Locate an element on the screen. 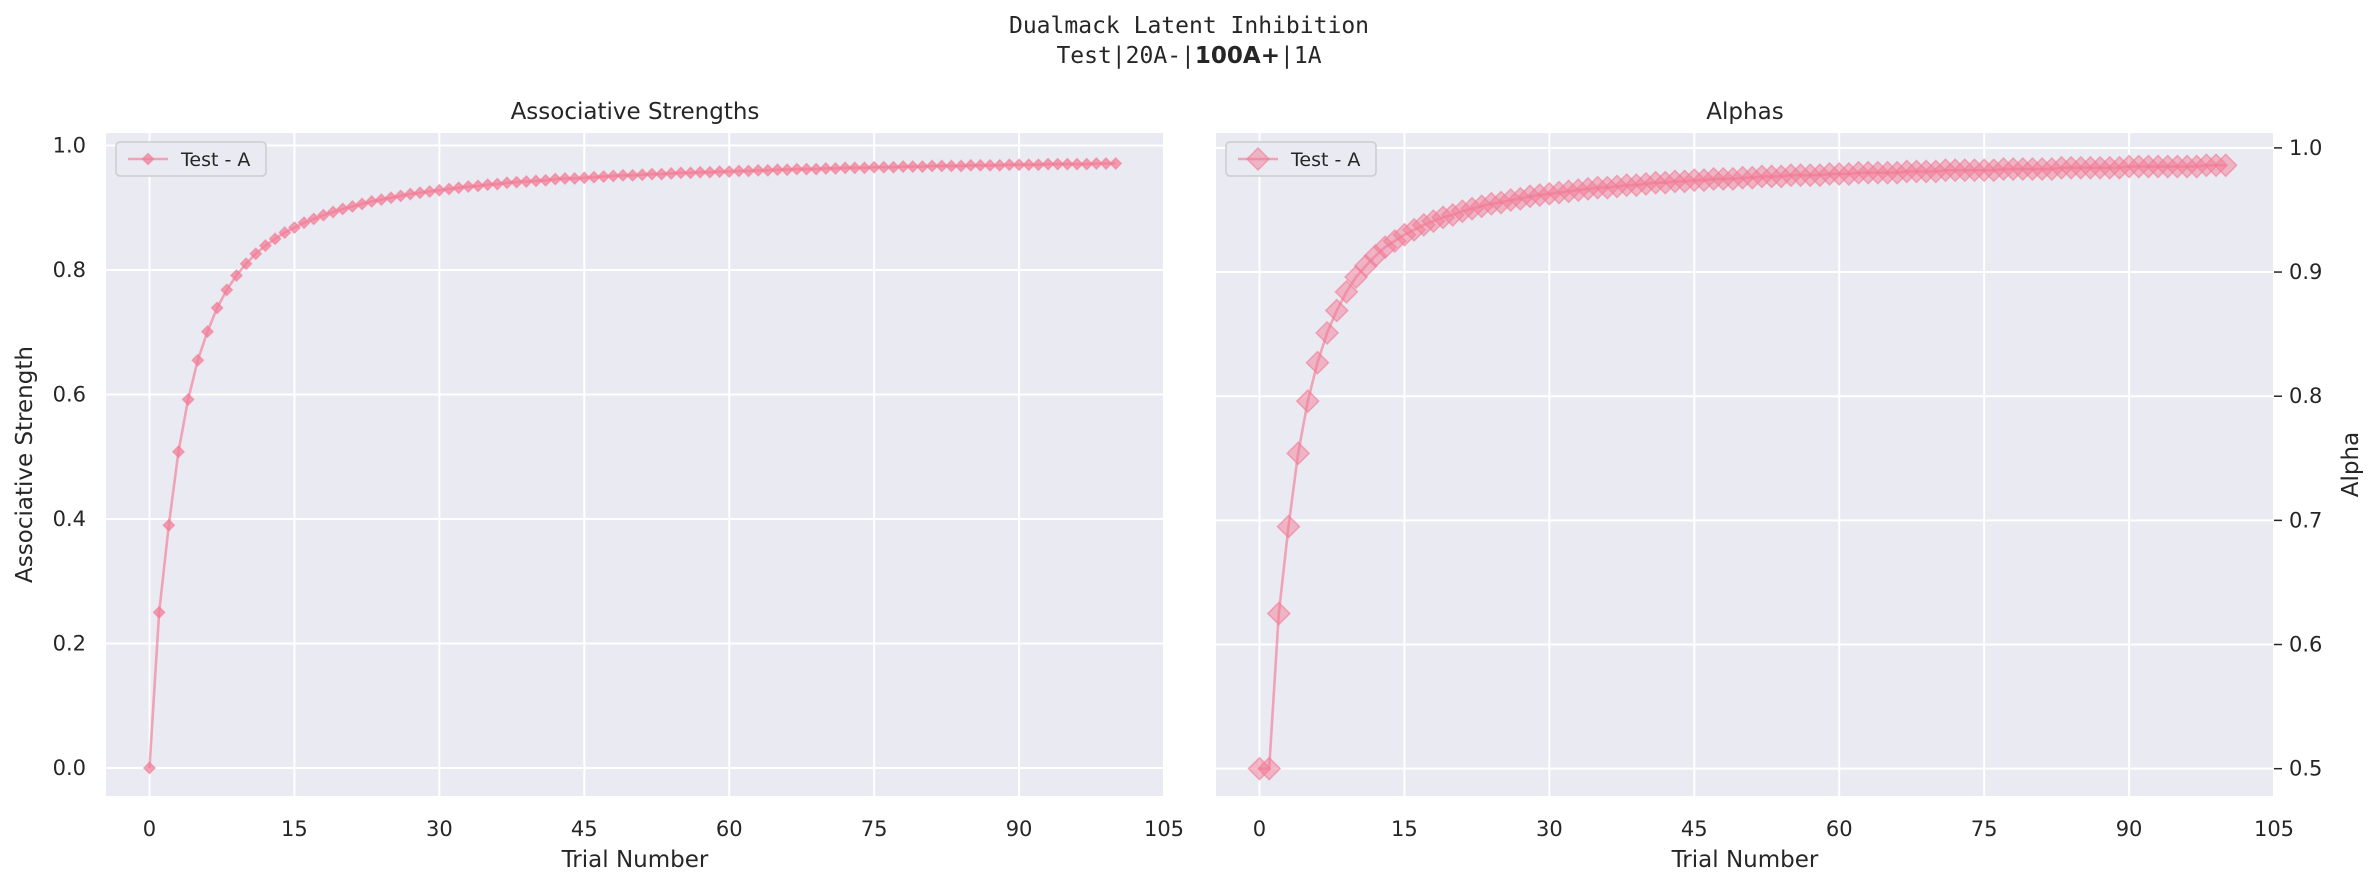  y-tick-label: 0.5 is located at coordinates (2305, 769).